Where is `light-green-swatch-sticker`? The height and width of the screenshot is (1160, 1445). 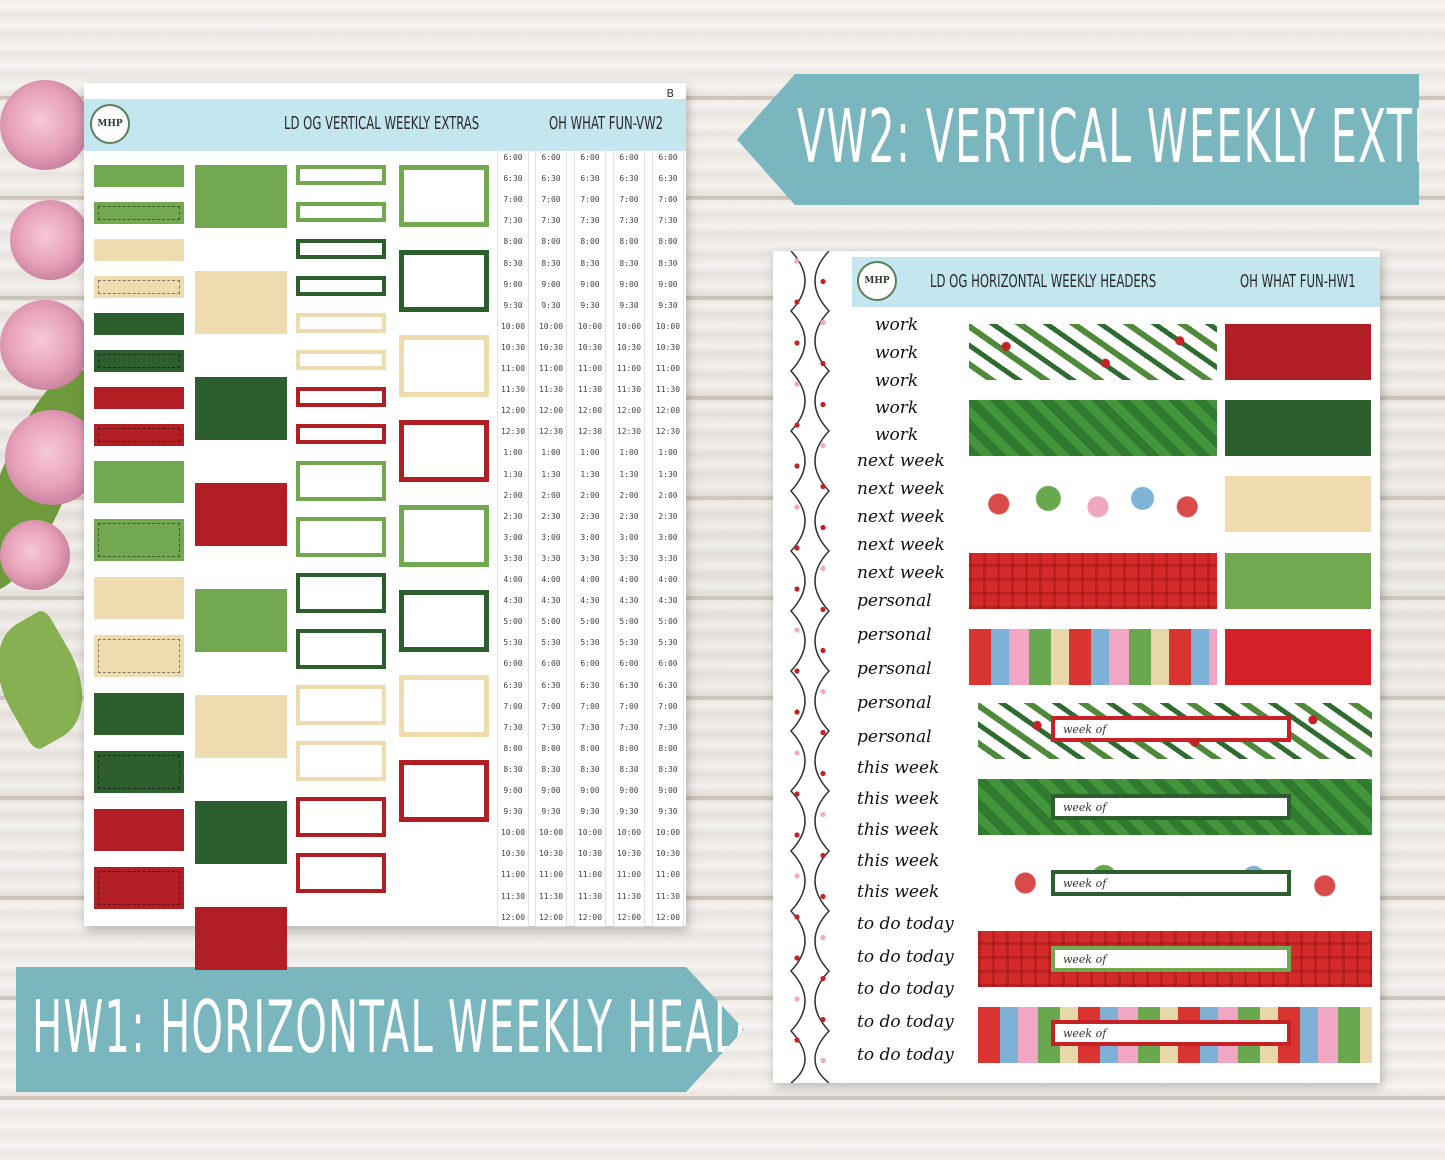
light-green-swatch-sticker is located at coordinates (1298, 581).